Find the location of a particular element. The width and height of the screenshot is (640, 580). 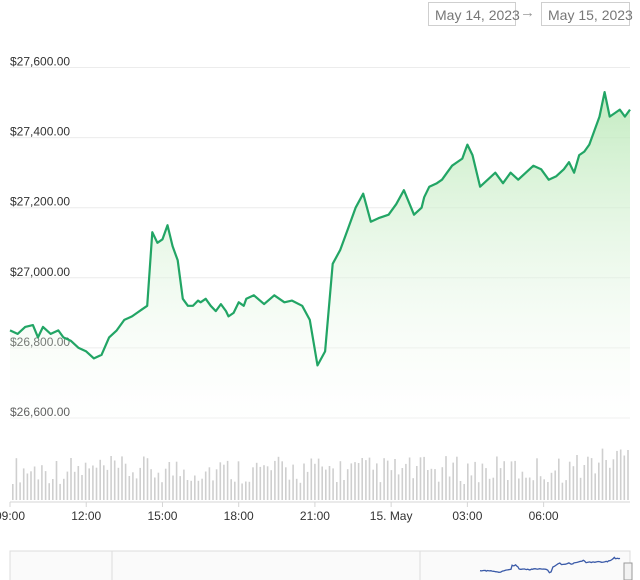

navigator-mini-series is located at coordinates (550, 565).